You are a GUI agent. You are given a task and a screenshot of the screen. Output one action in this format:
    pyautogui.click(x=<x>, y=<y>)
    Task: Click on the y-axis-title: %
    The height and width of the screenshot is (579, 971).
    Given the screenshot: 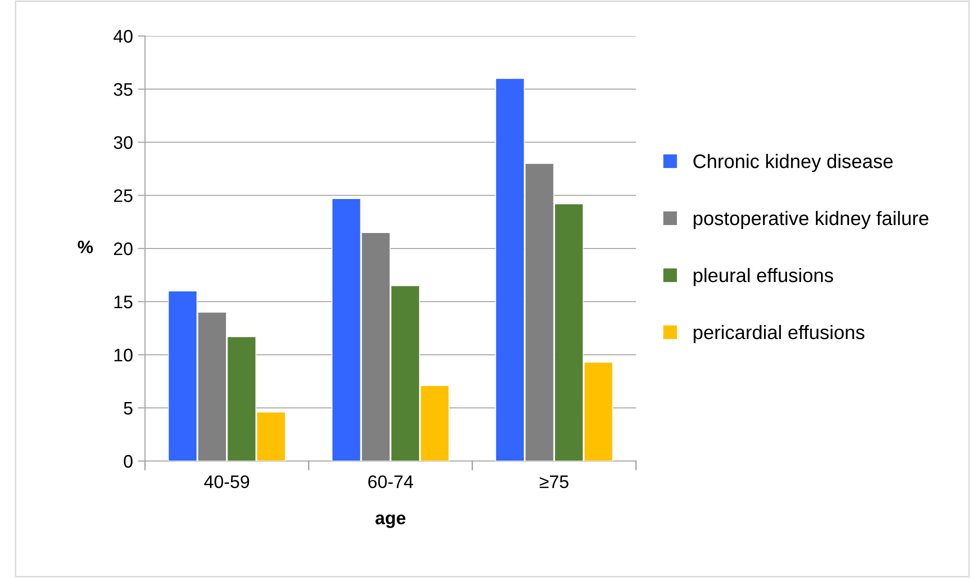 What is the action you would take?
    pyautogui.click(x=85, y=247)
    